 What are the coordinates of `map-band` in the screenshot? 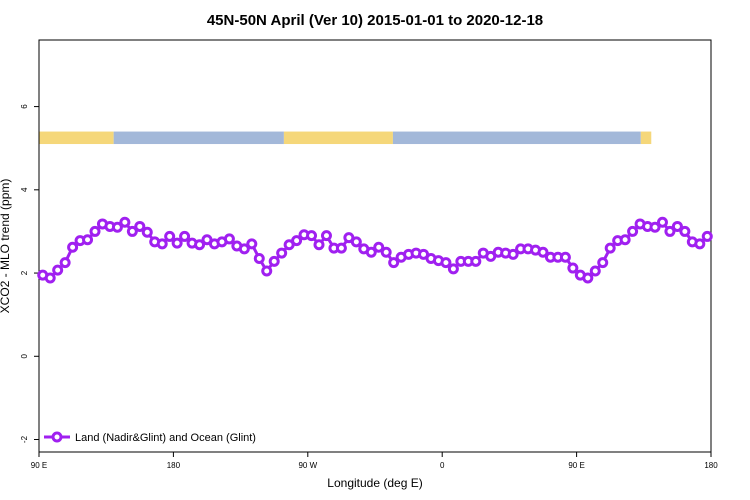 It's located at (345, 138).